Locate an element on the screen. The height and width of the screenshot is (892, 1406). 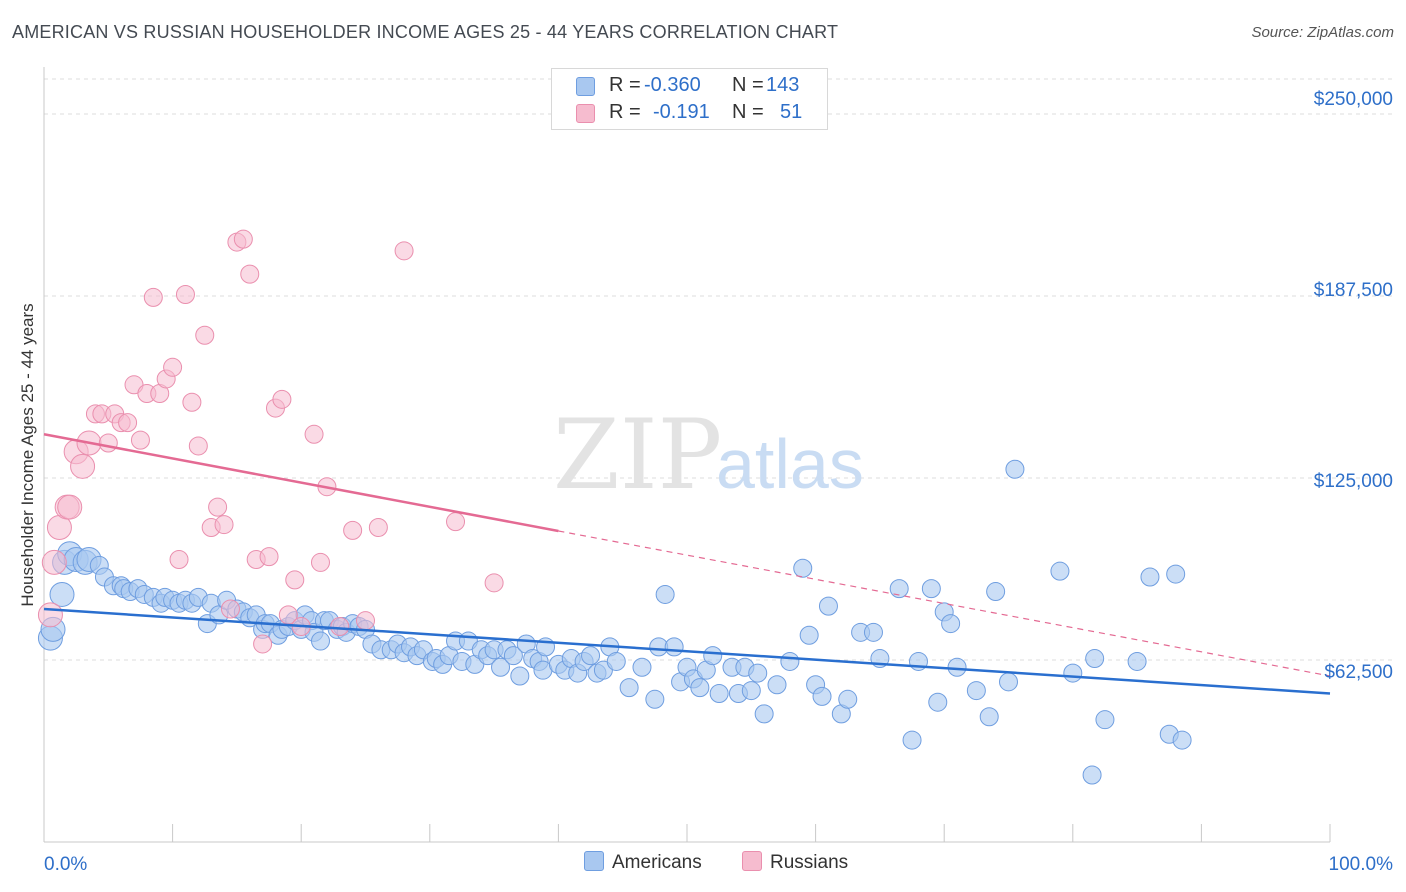
russians-trend-extension is located at coordinates (944, 603).